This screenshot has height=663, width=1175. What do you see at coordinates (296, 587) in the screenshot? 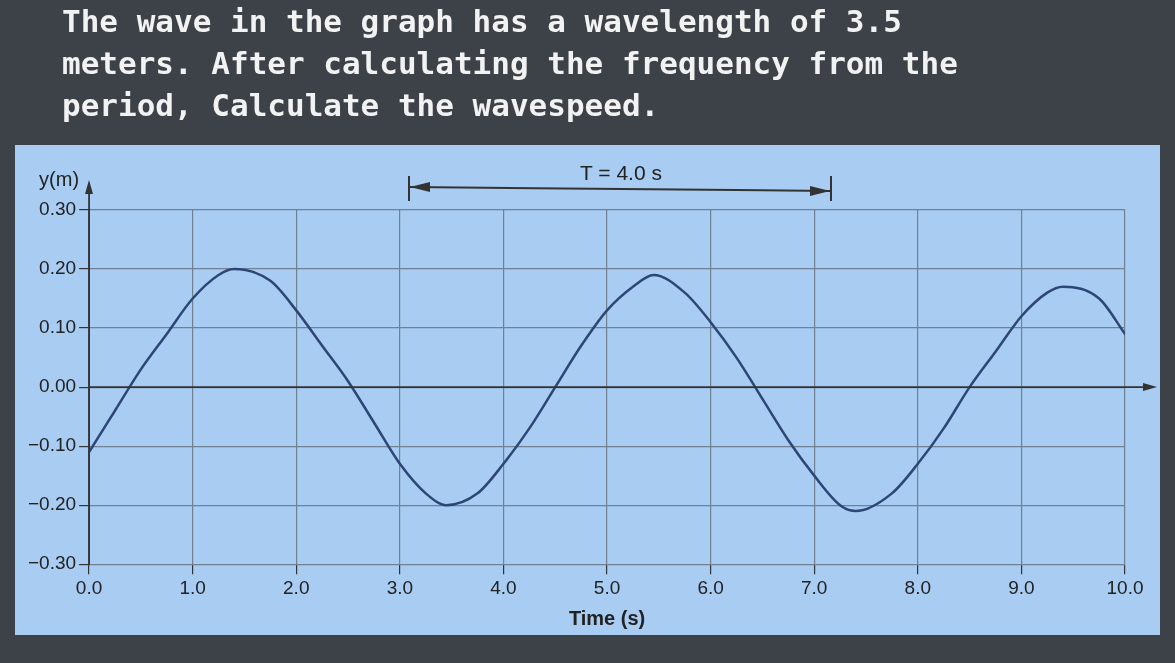
I see `x-tick-label: 2.0` at bounding box center [296, 587].